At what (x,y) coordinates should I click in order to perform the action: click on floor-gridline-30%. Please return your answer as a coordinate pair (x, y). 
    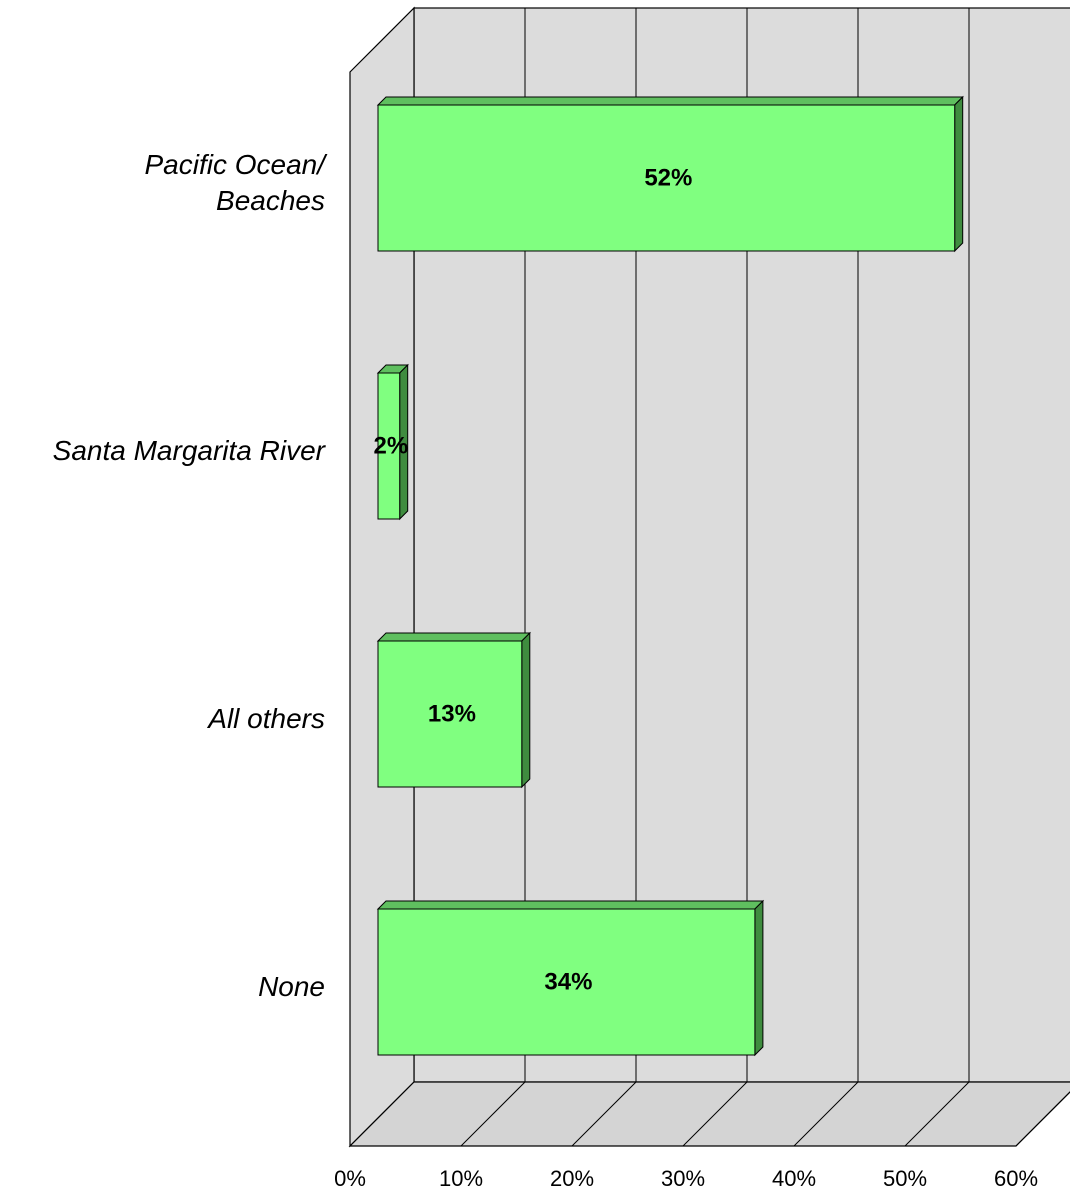
    Looking at the image, I should click on (715, 1114).